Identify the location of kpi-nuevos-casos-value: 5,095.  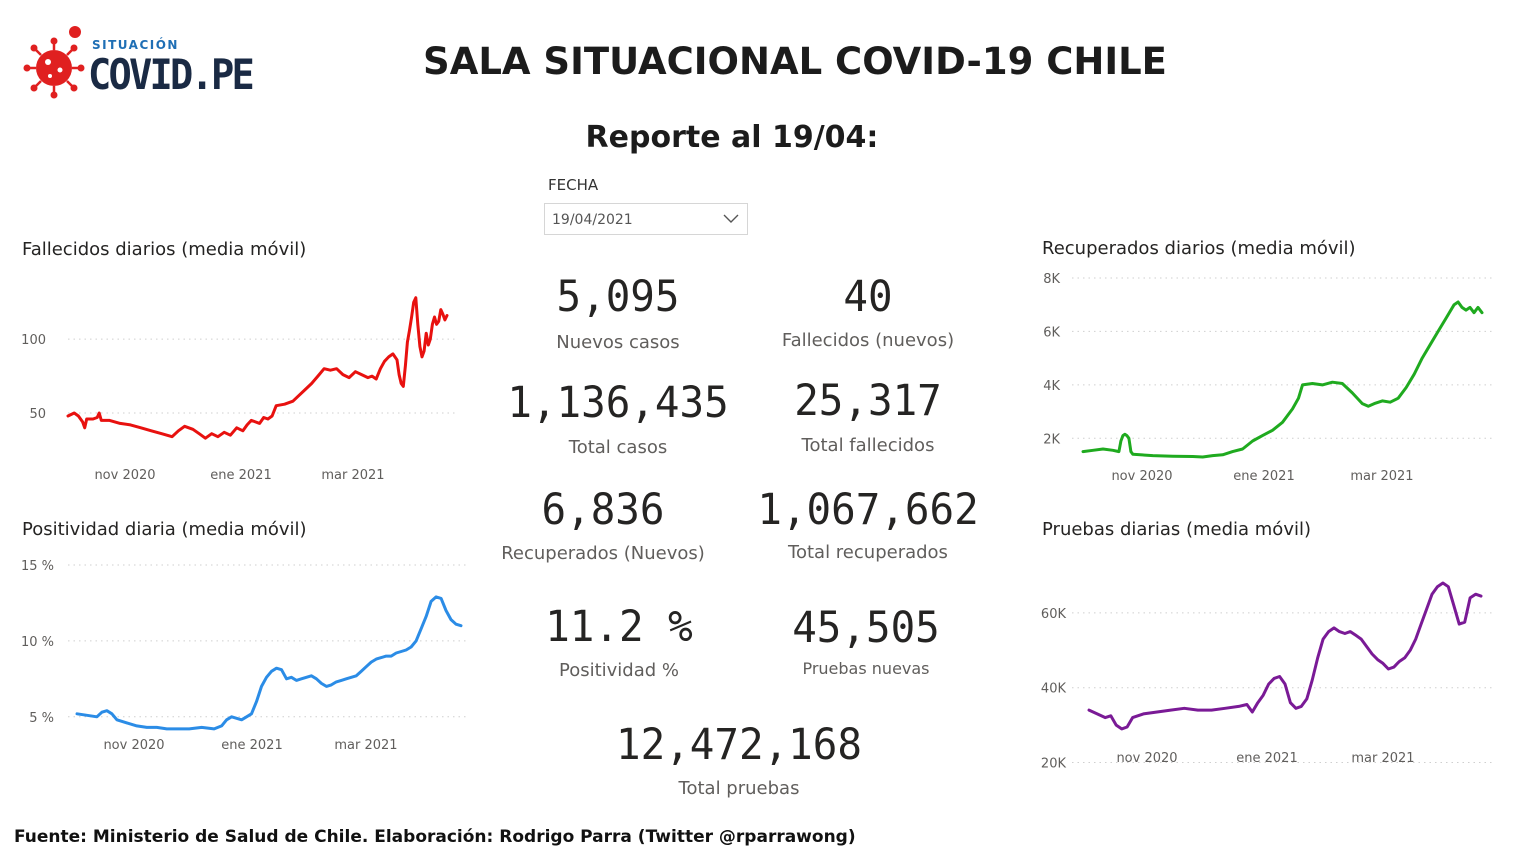
(618, 297).